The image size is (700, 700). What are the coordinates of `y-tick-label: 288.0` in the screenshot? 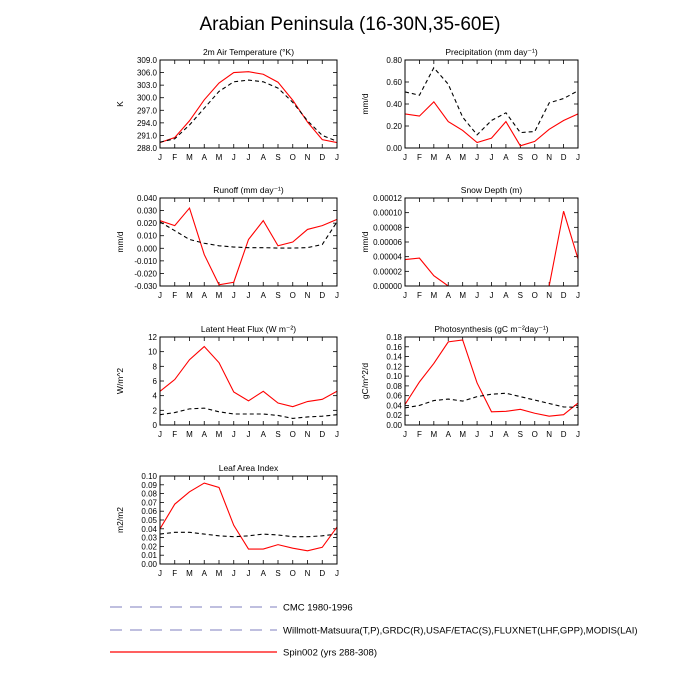 It's located at (147, 148).